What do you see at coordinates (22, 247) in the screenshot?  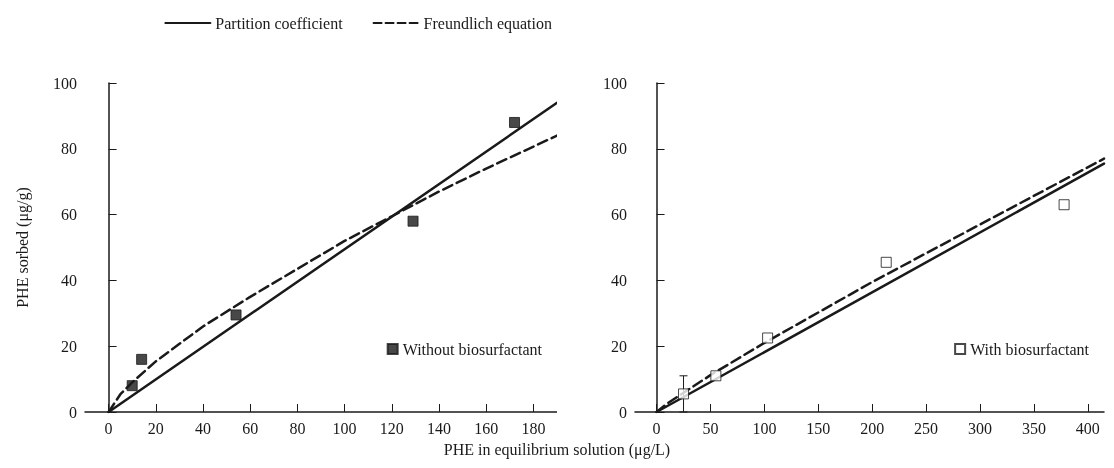 I see `y-axis-title: PHE sorbed (μg/g)` at bounding box center [22, 247].